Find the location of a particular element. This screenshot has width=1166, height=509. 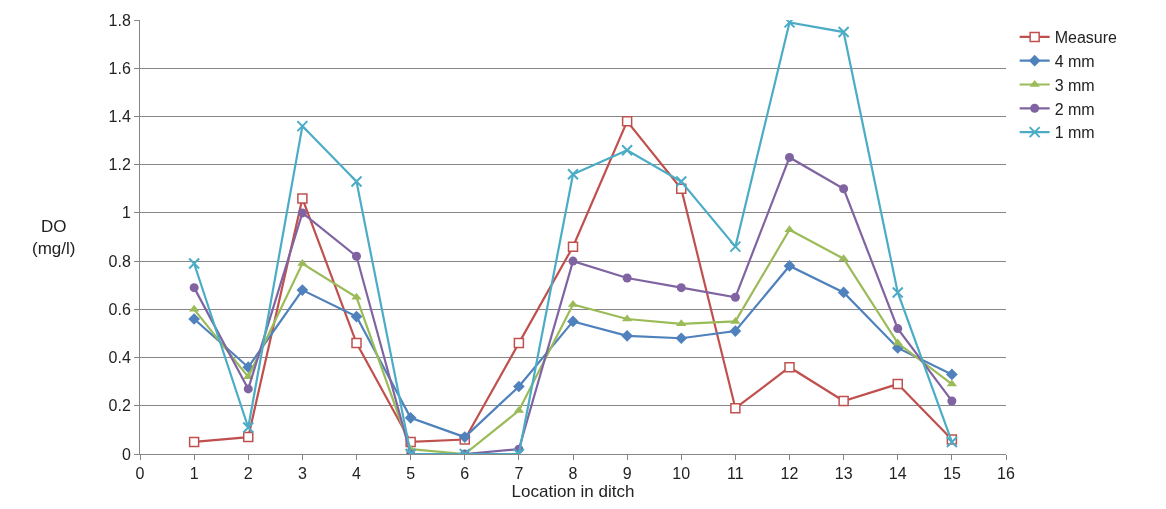

x-tick-label: 15 is located at coordinates (951, 474).